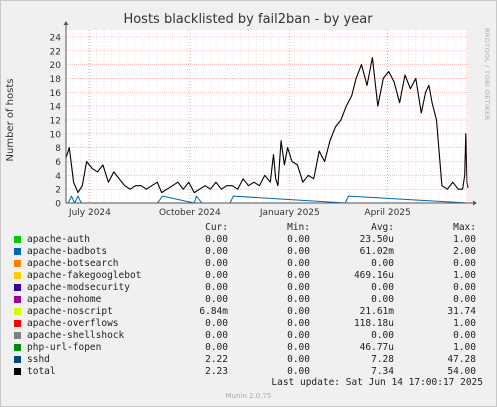  What do you see at coordinates (377, 382) in the screenshot?
I see `last-update: Last update: Sat Jun 14 17:00:17 2025` at bounding box center [377, 382].